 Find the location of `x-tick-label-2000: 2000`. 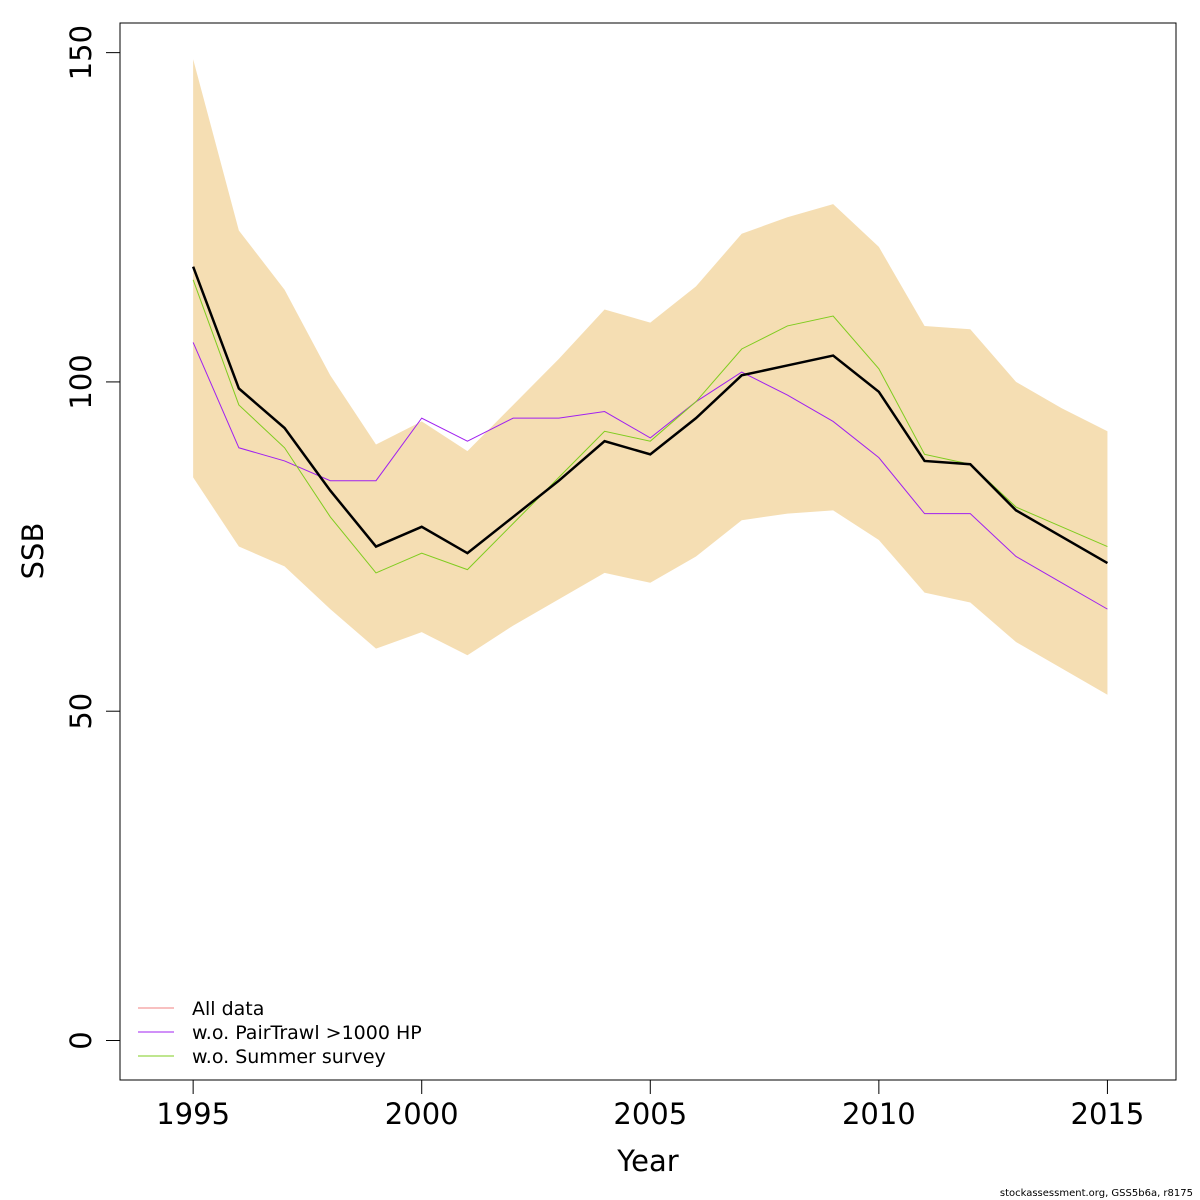

x-tick-label-2000: 2000 is located at coordinates (422, 1114).